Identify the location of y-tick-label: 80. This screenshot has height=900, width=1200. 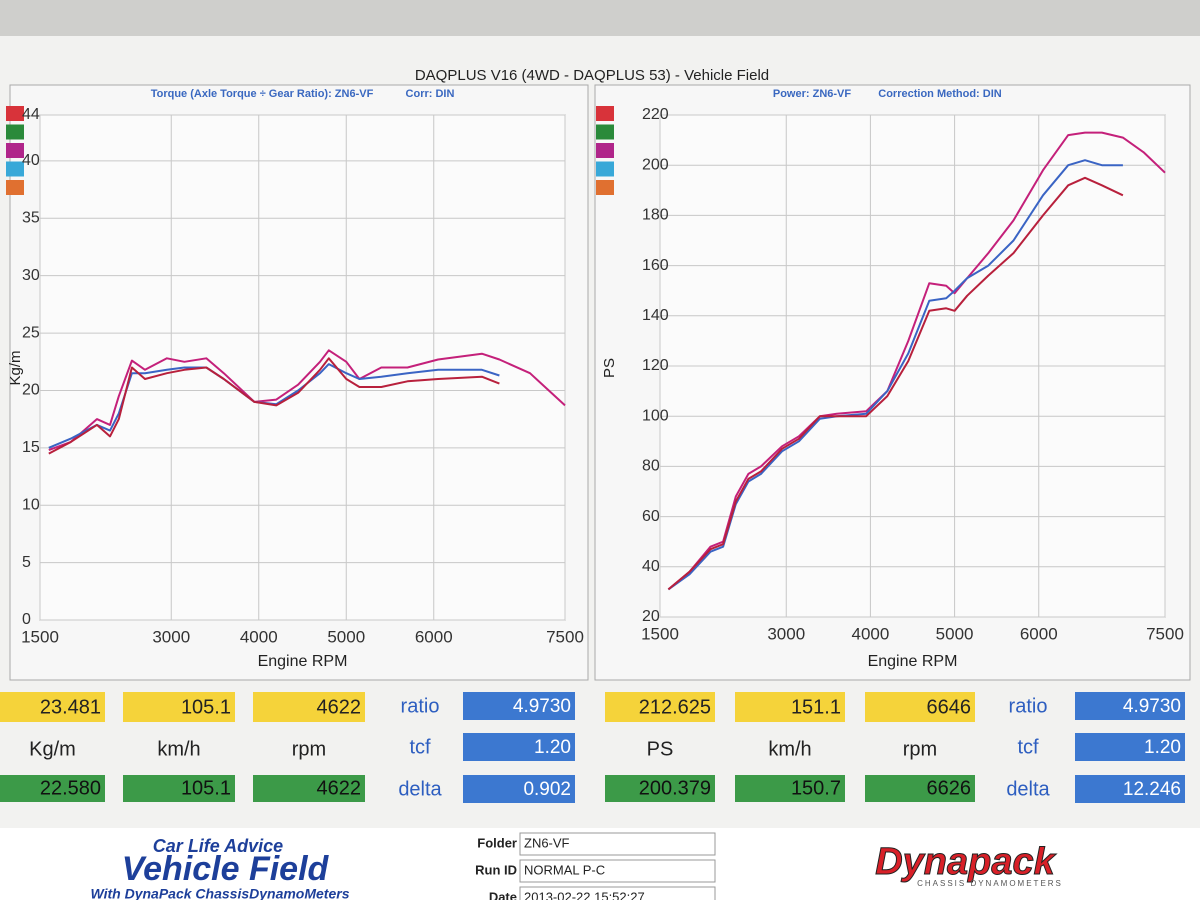
(651, 466).